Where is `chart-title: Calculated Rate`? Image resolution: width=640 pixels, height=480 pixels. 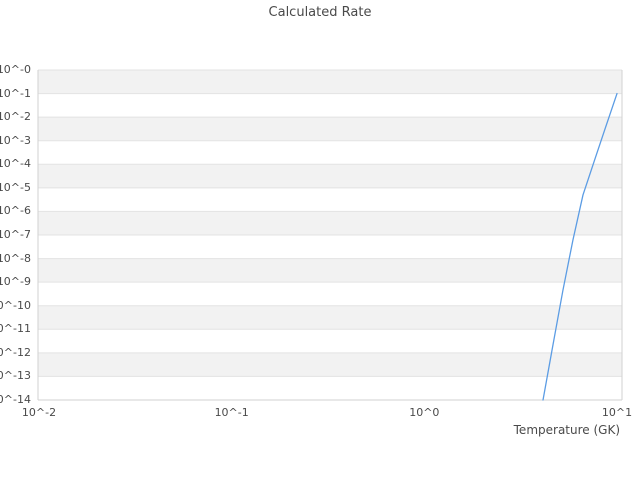
chart-title: Calculated Rate is located at coordinates (320, 12).